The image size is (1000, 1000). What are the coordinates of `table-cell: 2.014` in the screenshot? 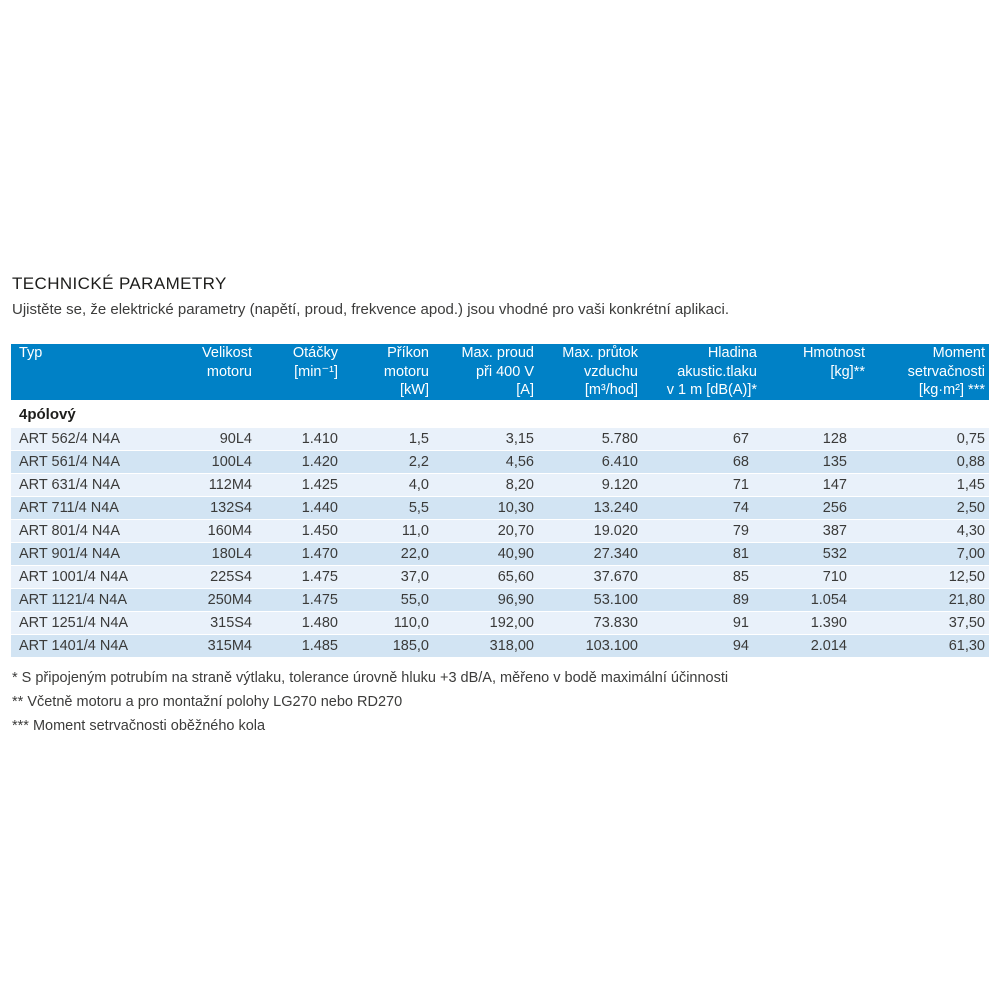 It's located at (815, 645).